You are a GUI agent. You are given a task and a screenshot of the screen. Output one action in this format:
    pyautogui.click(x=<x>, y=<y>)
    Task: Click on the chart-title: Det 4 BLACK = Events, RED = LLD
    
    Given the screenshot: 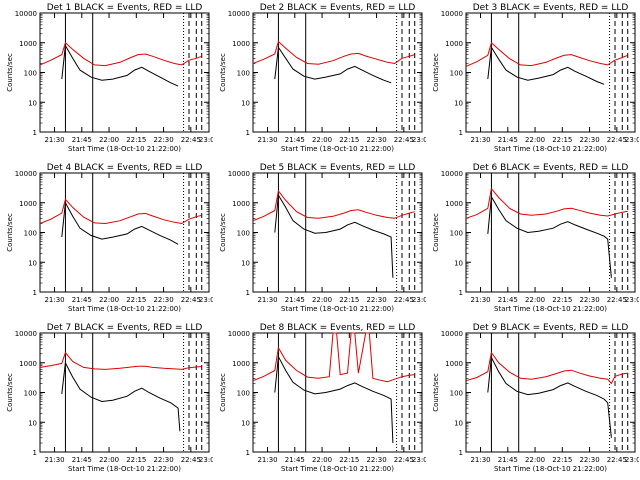 What is the action you would take?
    pyautogui.click(x=125, y=168)
    